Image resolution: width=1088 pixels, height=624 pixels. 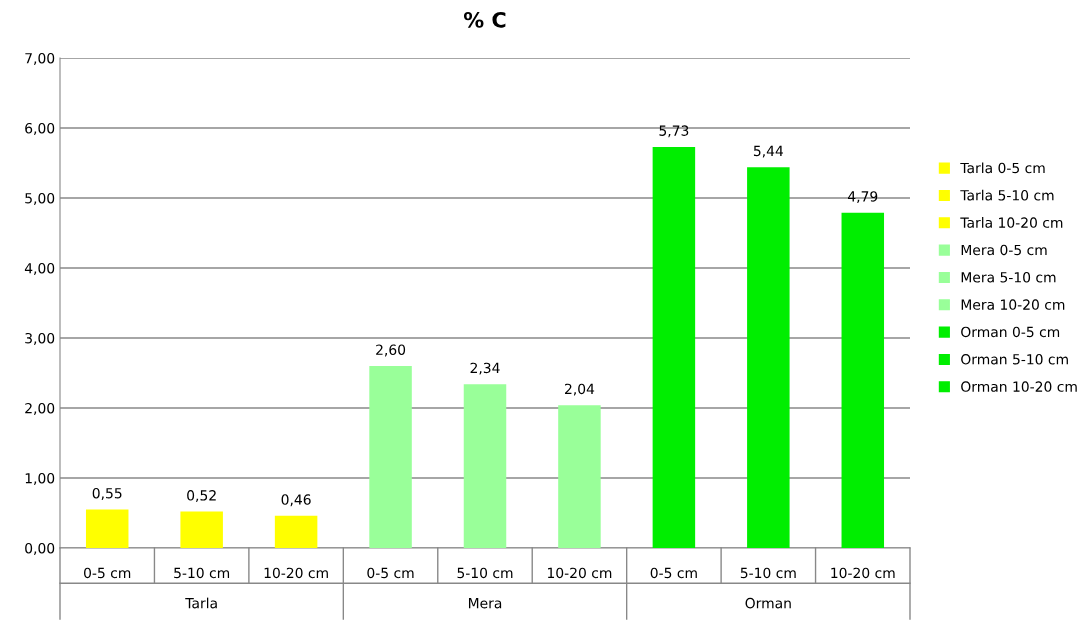 I want to click on text: Orman, so click(x=768, y=603).